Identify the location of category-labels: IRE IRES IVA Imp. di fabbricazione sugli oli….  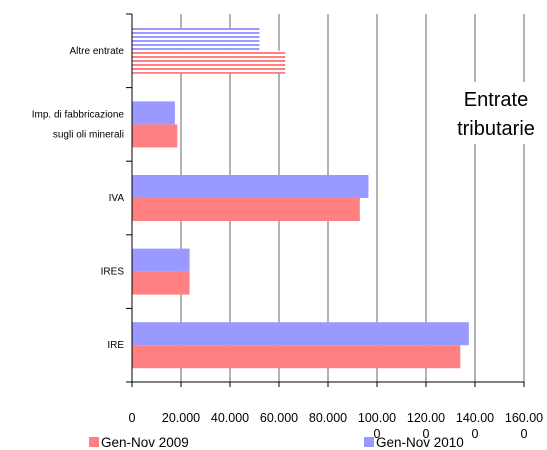
(78, 198).